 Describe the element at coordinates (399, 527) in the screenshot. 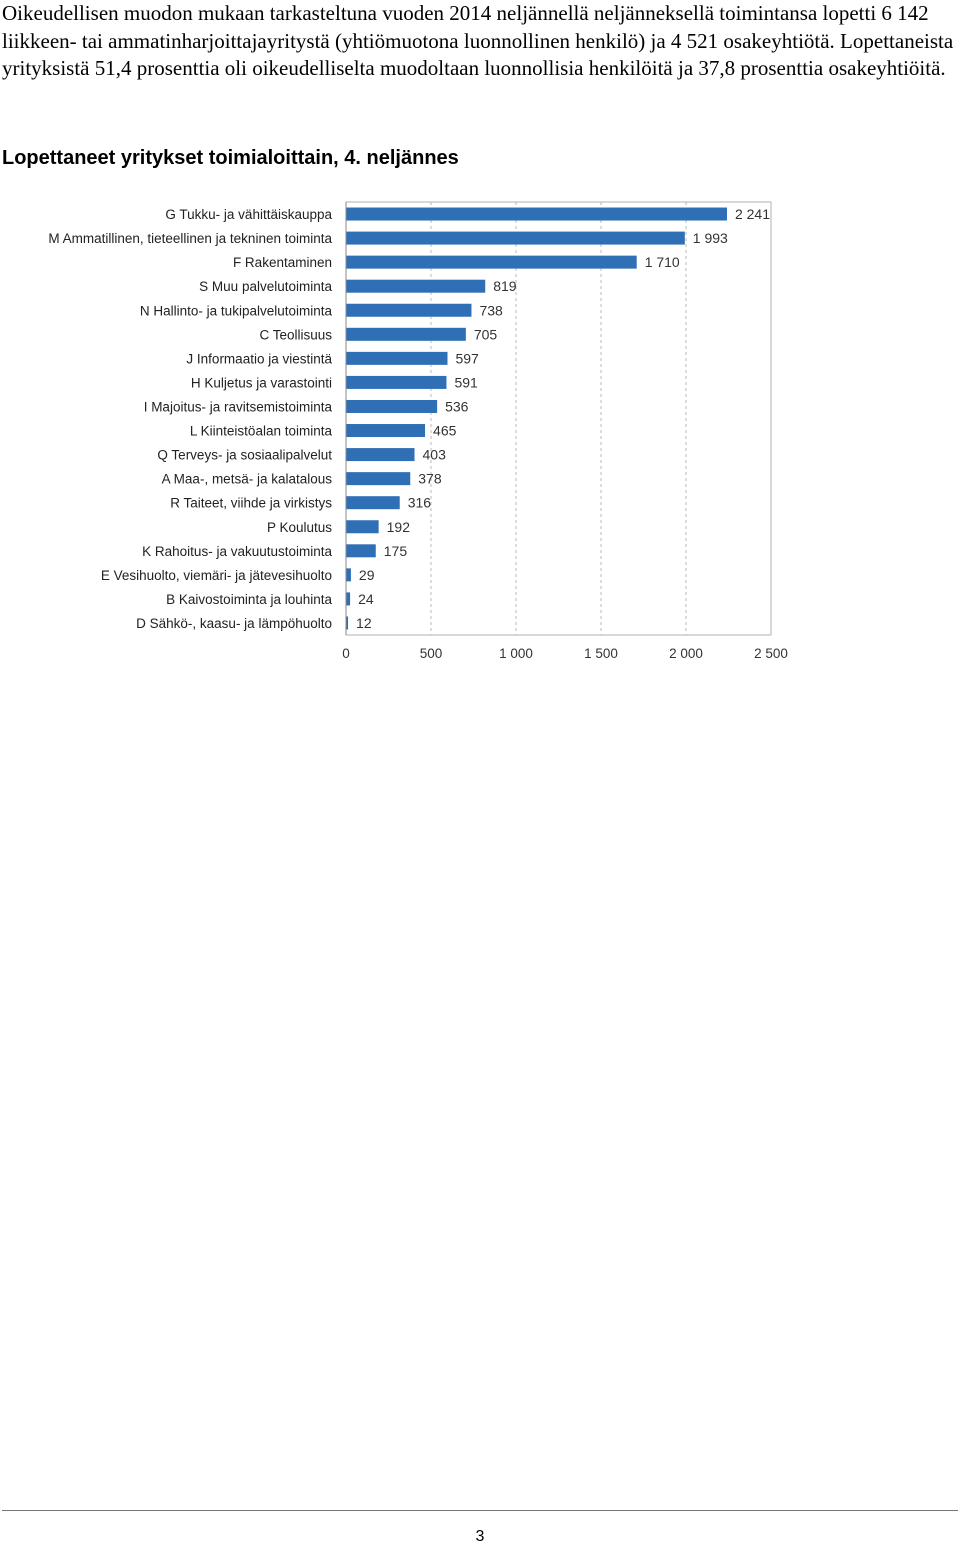

I see `data-label: 192` at that location.